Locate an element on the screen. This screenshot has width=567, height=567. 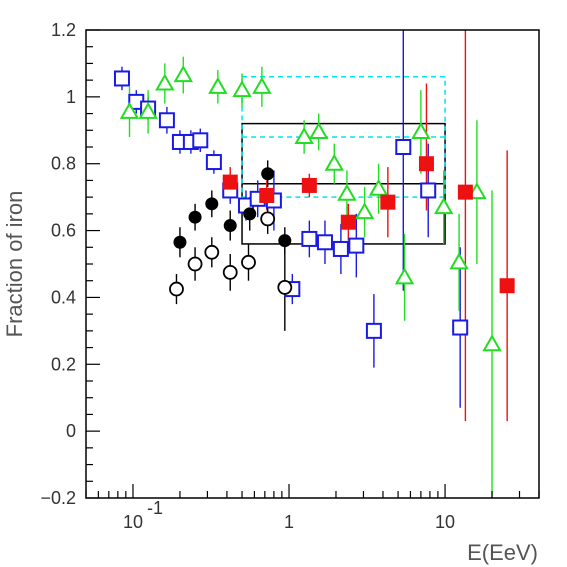
x-axis-ticks: 10-11 10 is located at coordinates (312, 508).